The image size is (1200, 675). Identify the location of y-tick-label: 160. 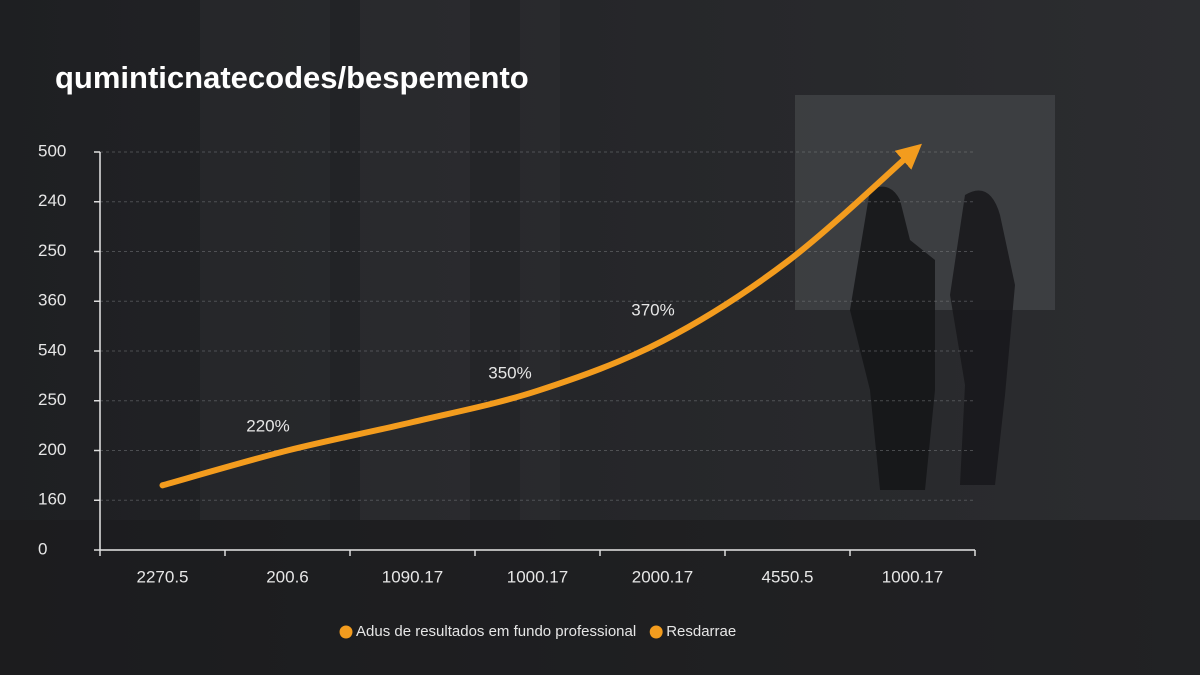
(52, 499).